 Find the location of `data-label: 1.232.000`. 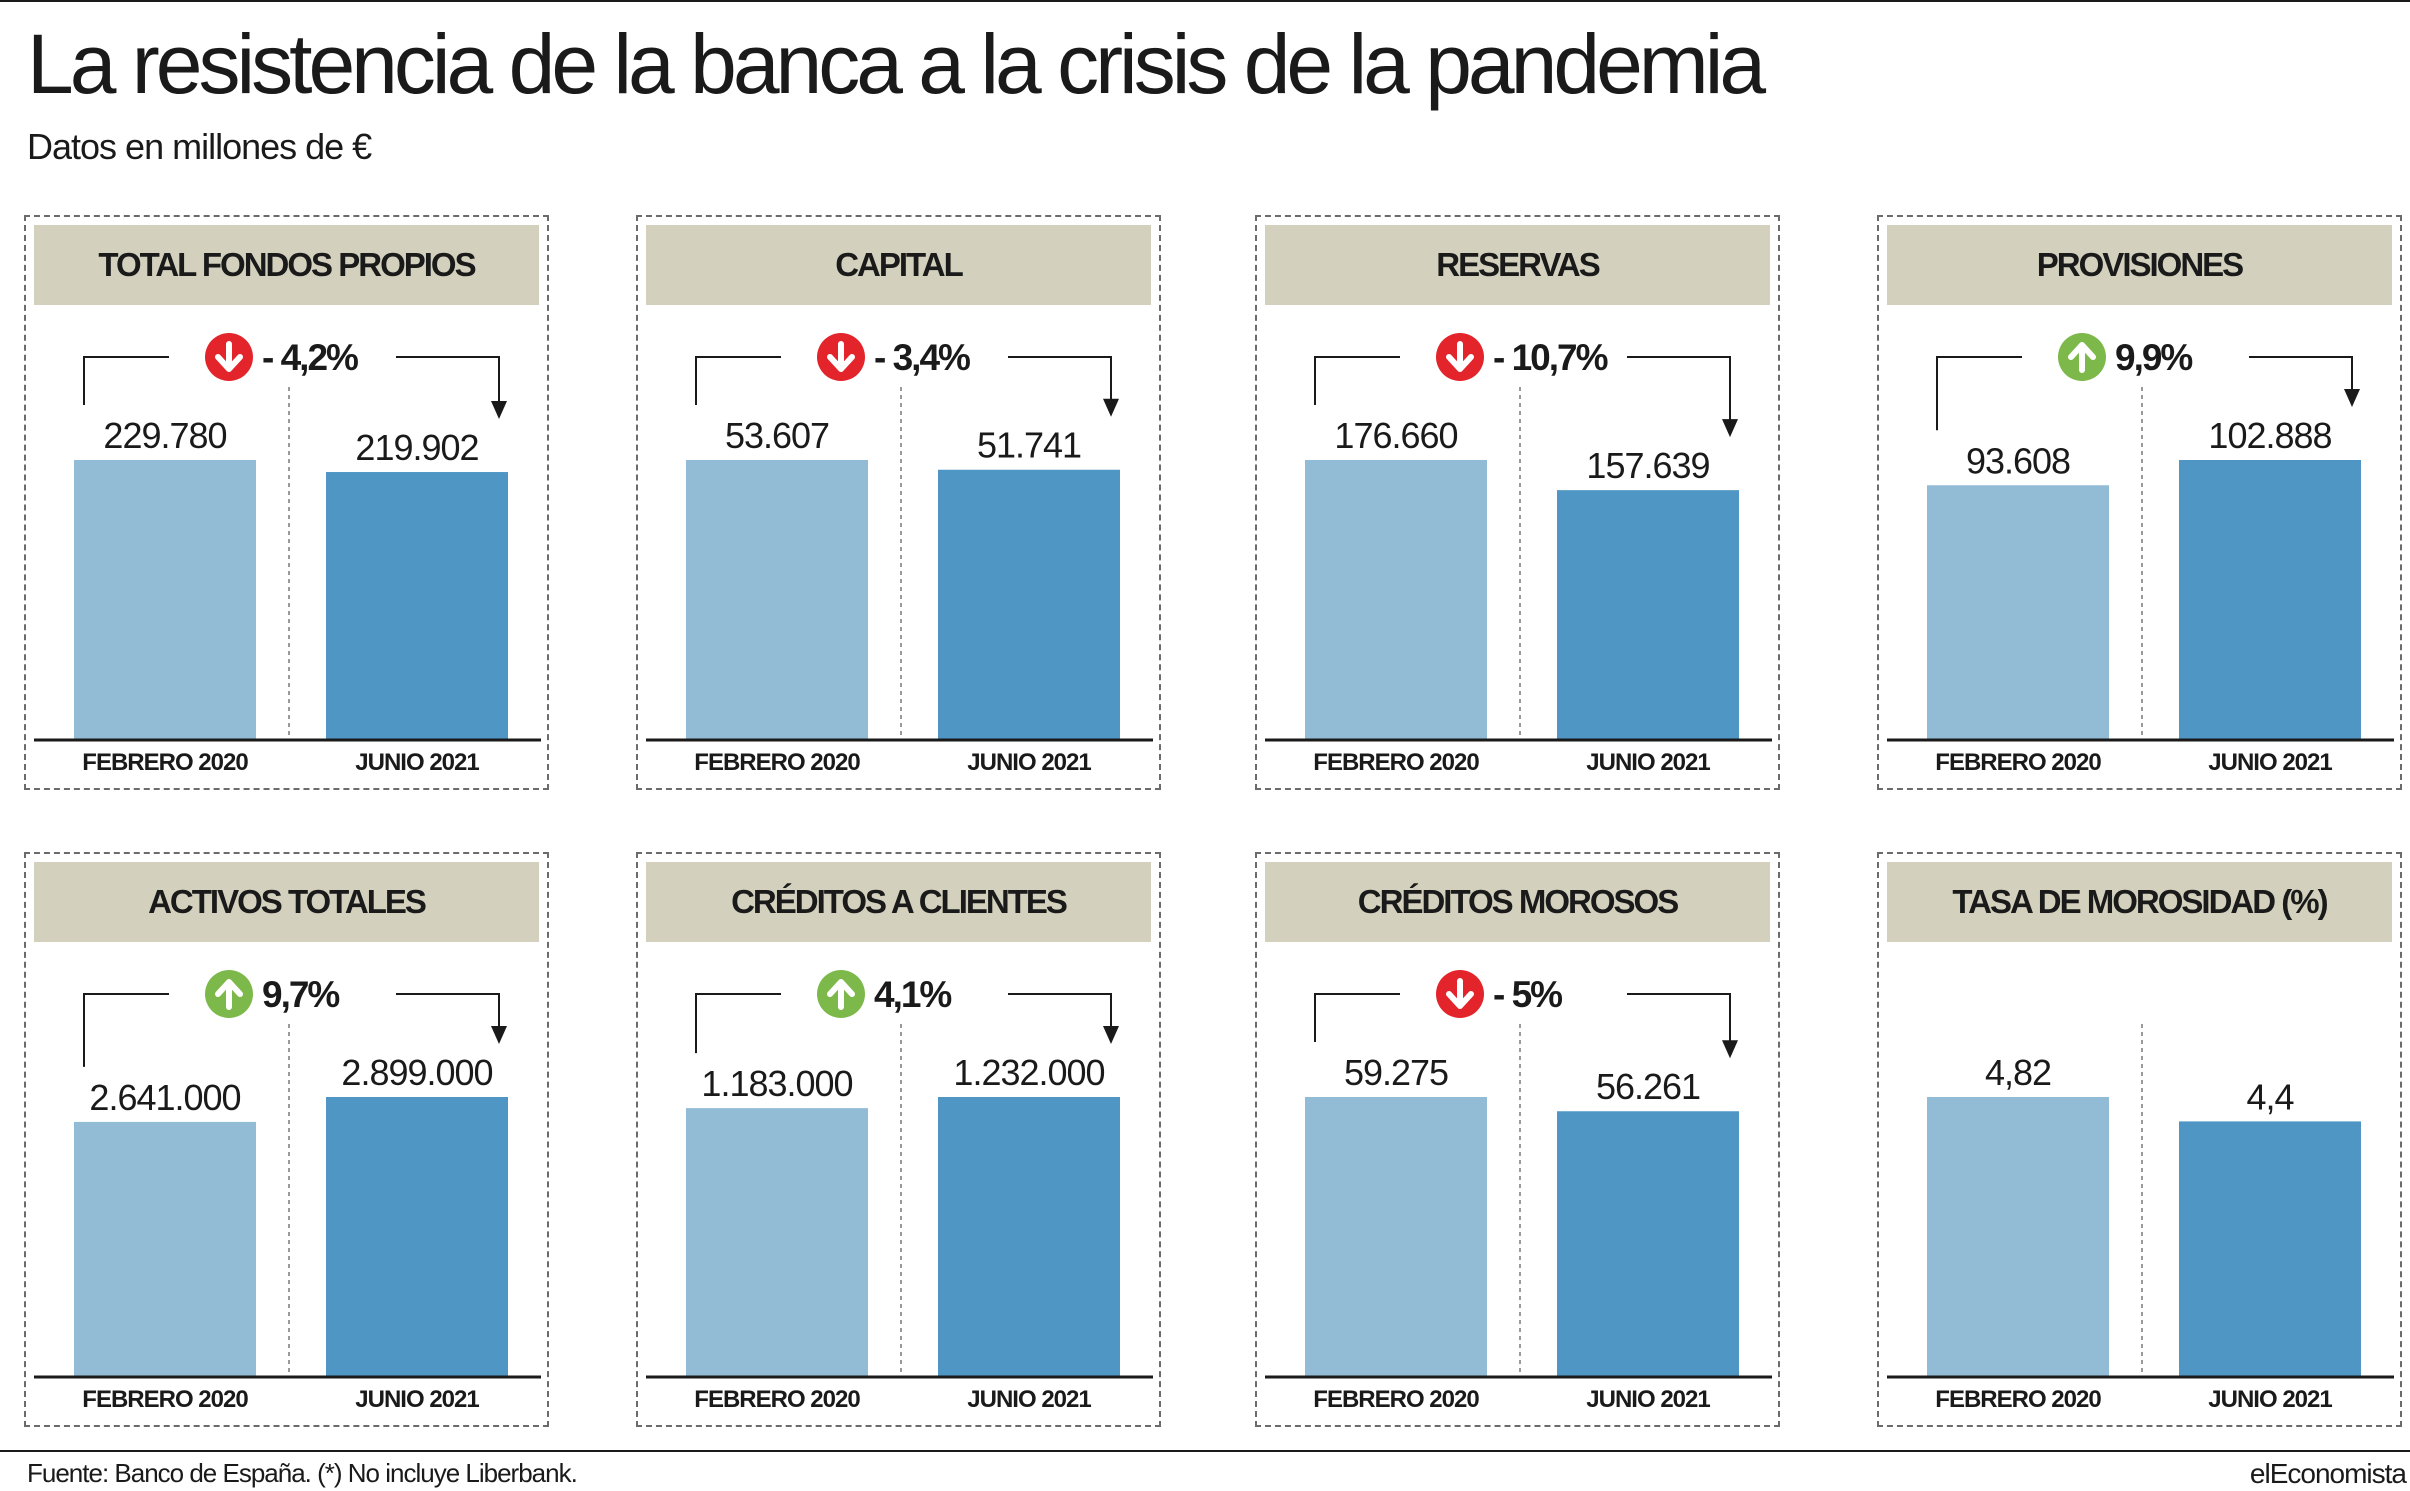

data-label: 1.232.000 is located at coordinates (1028, 1072).